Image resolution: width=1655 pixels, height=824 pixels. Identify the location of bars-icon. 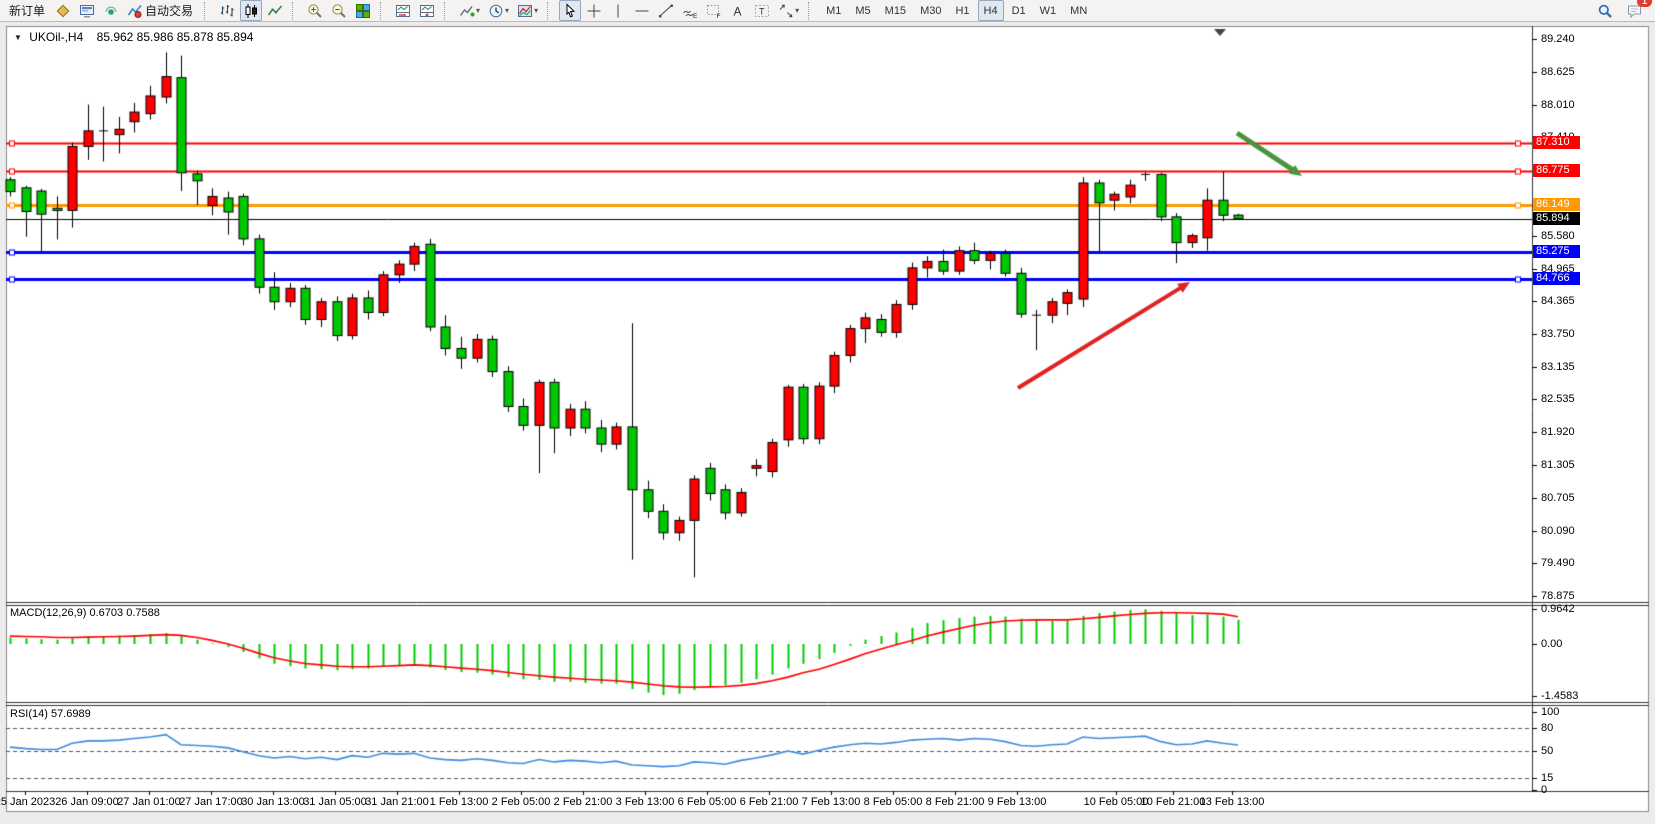
(227, 10).